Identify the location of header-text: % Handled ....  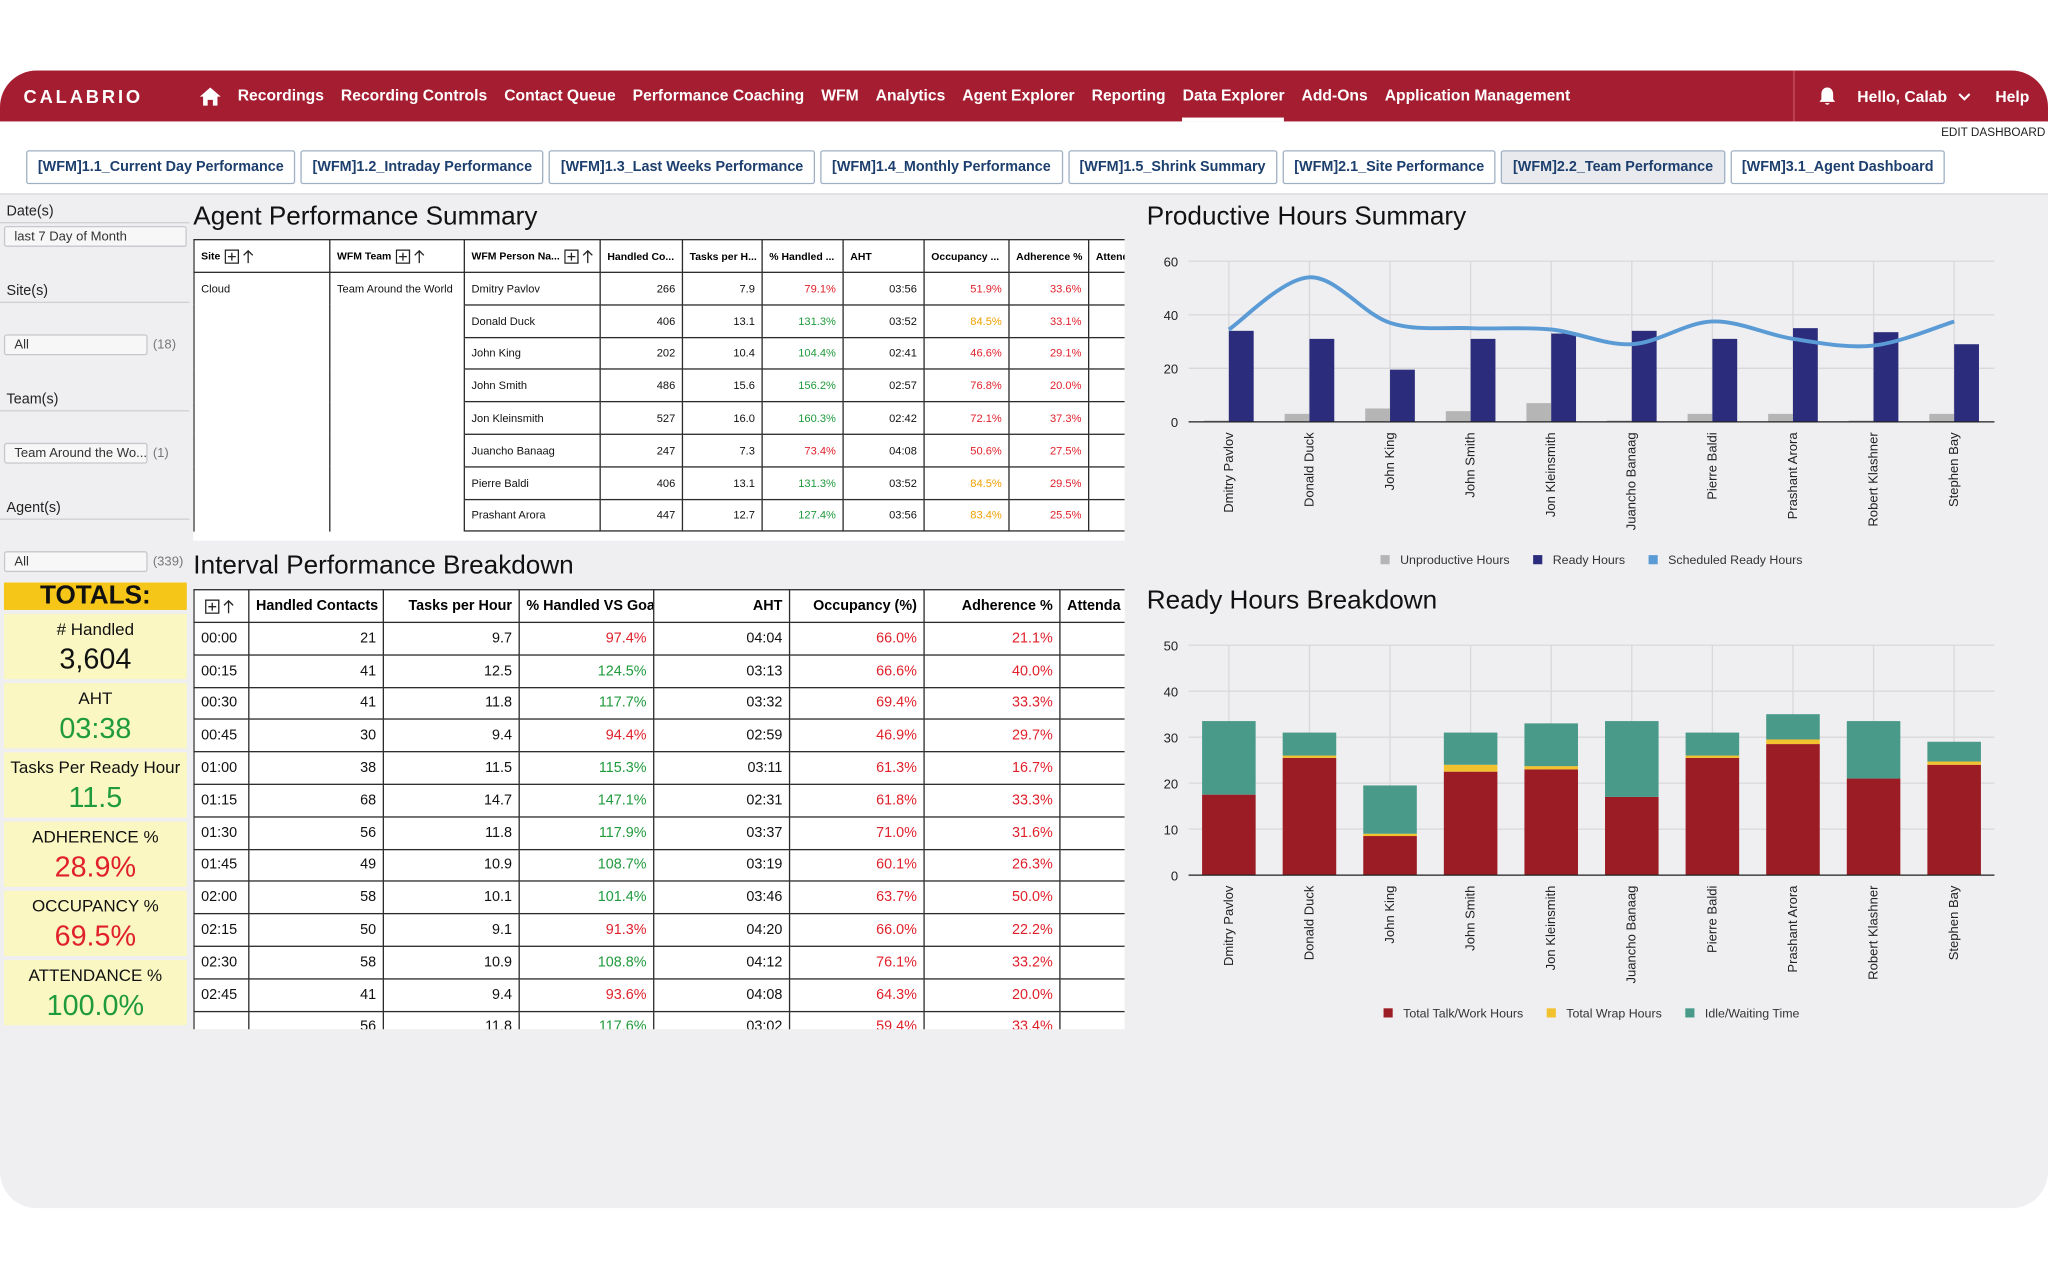
(802, 256).